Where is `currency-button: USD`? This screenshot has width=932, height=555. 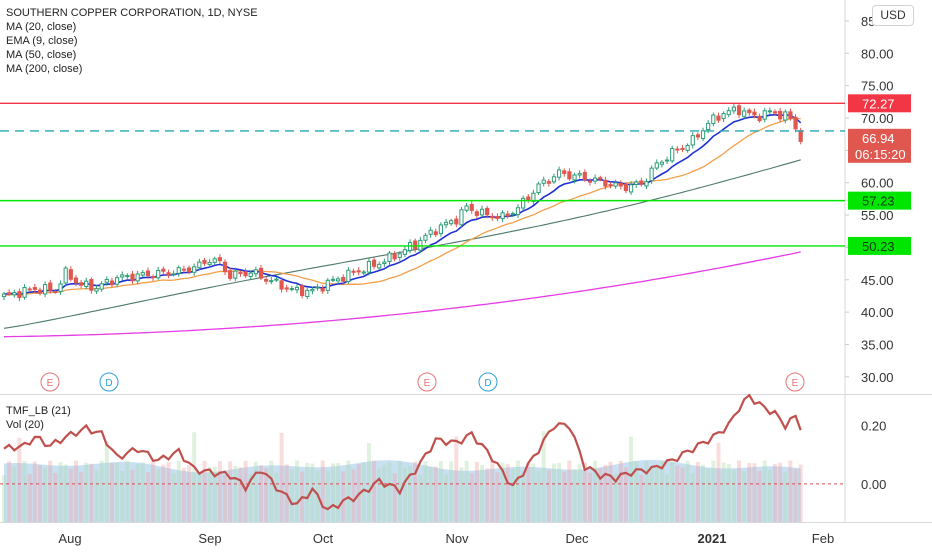 currency-button: USD is located at coordinates (893, 15).